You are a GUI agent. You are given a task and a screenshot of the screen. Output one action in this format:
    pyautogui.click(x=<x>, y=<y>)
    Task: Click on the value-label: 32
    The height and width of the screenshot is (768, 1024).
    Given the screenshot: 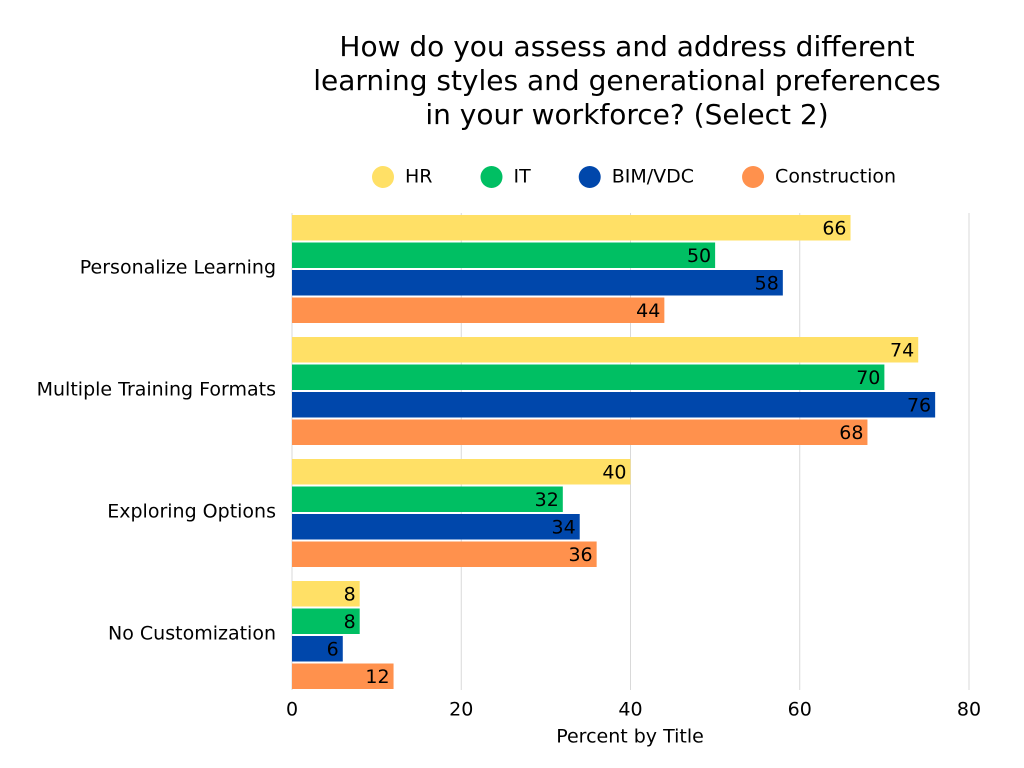 What is the action you would take?
    pyautogui.click(x=547, y=500)
    